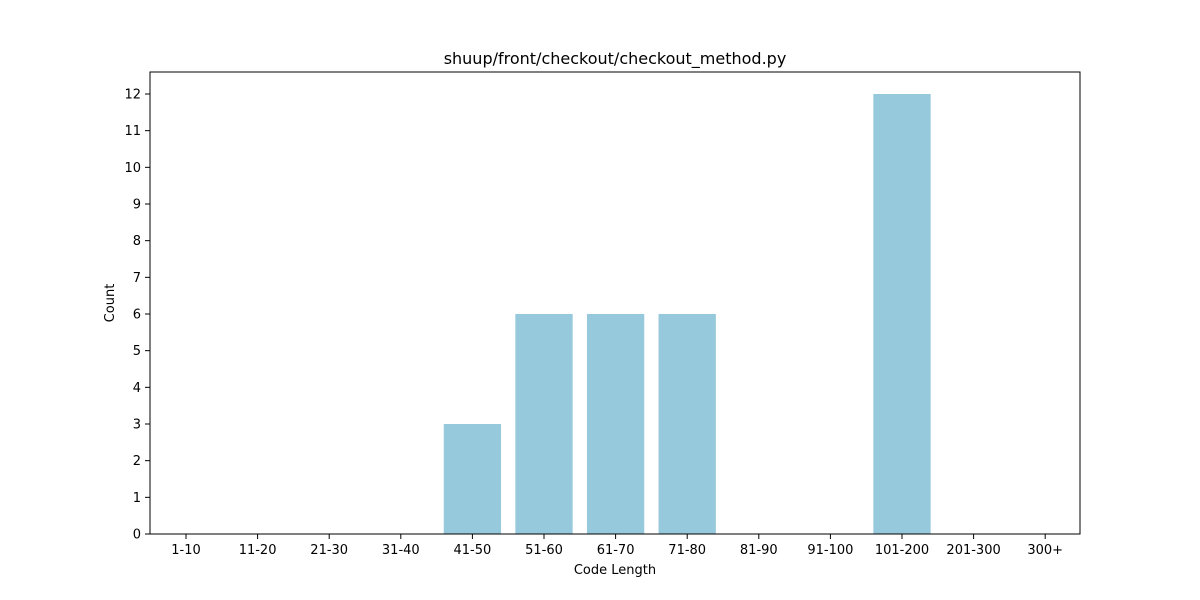 This screenshot has height=600, width=1200. I want to click on x-tick-label: 101-200, so click(902, 550).